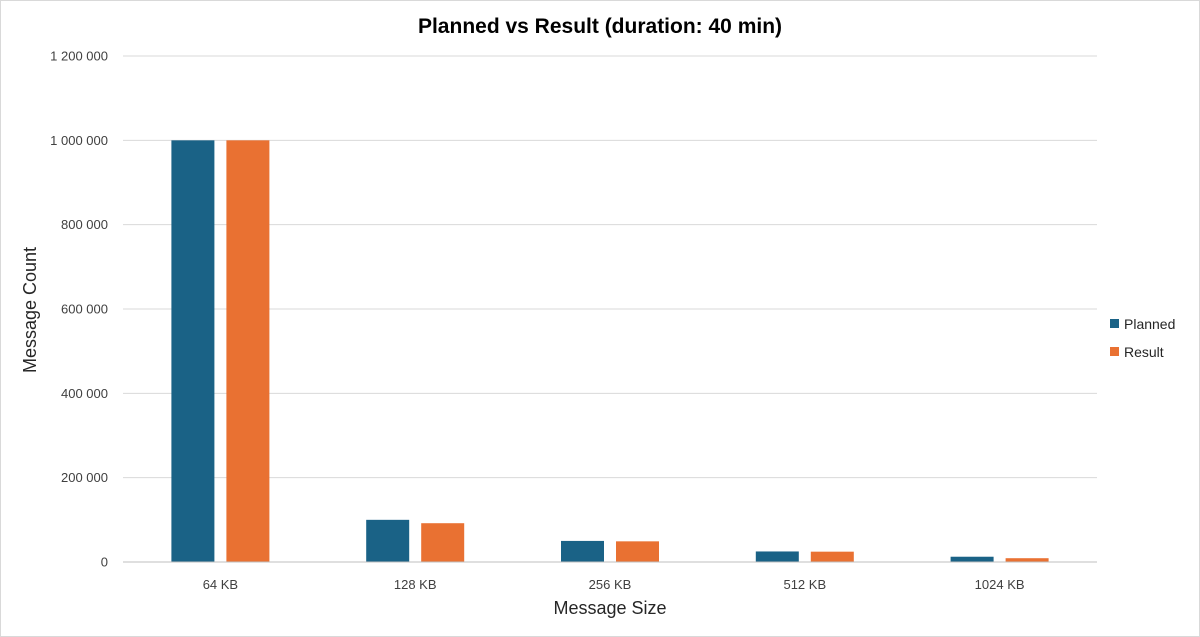 Image resolution: width=1200 pixels, height=637 pixels. What do you see at coordinates (637, 551) in the screenshot?
I see `bar-result-256kb` at bounding box center [637, 551].